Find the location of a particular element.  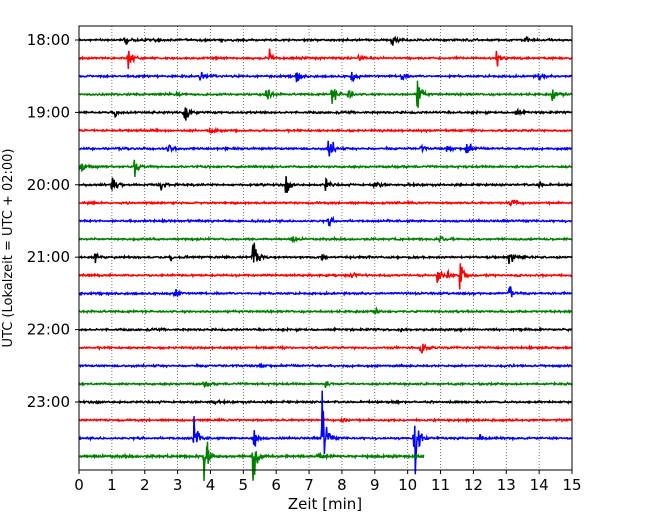

x-tick-label: 0 is located at coordinates (79, 485).